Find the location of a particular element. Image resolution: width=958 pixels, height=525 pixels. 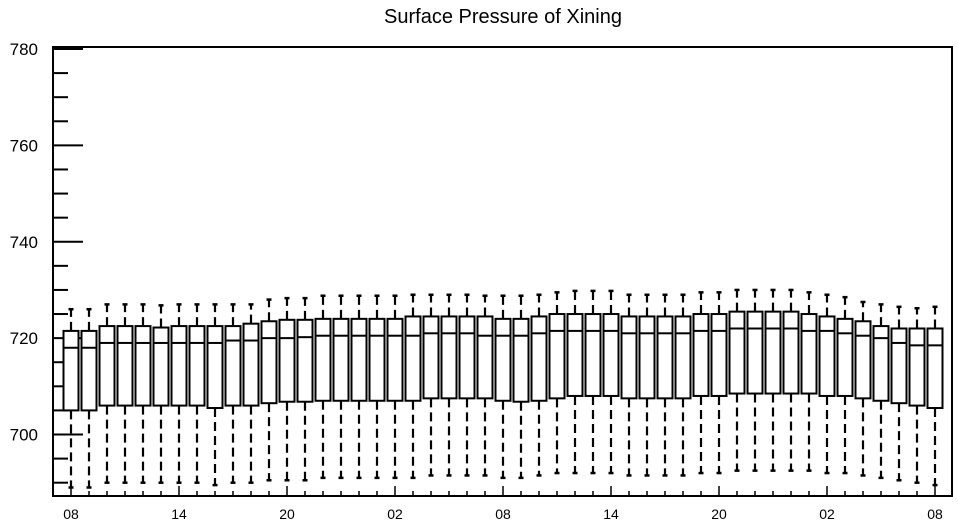

y-tick-label: 720 is located at coordinates (24, 338).